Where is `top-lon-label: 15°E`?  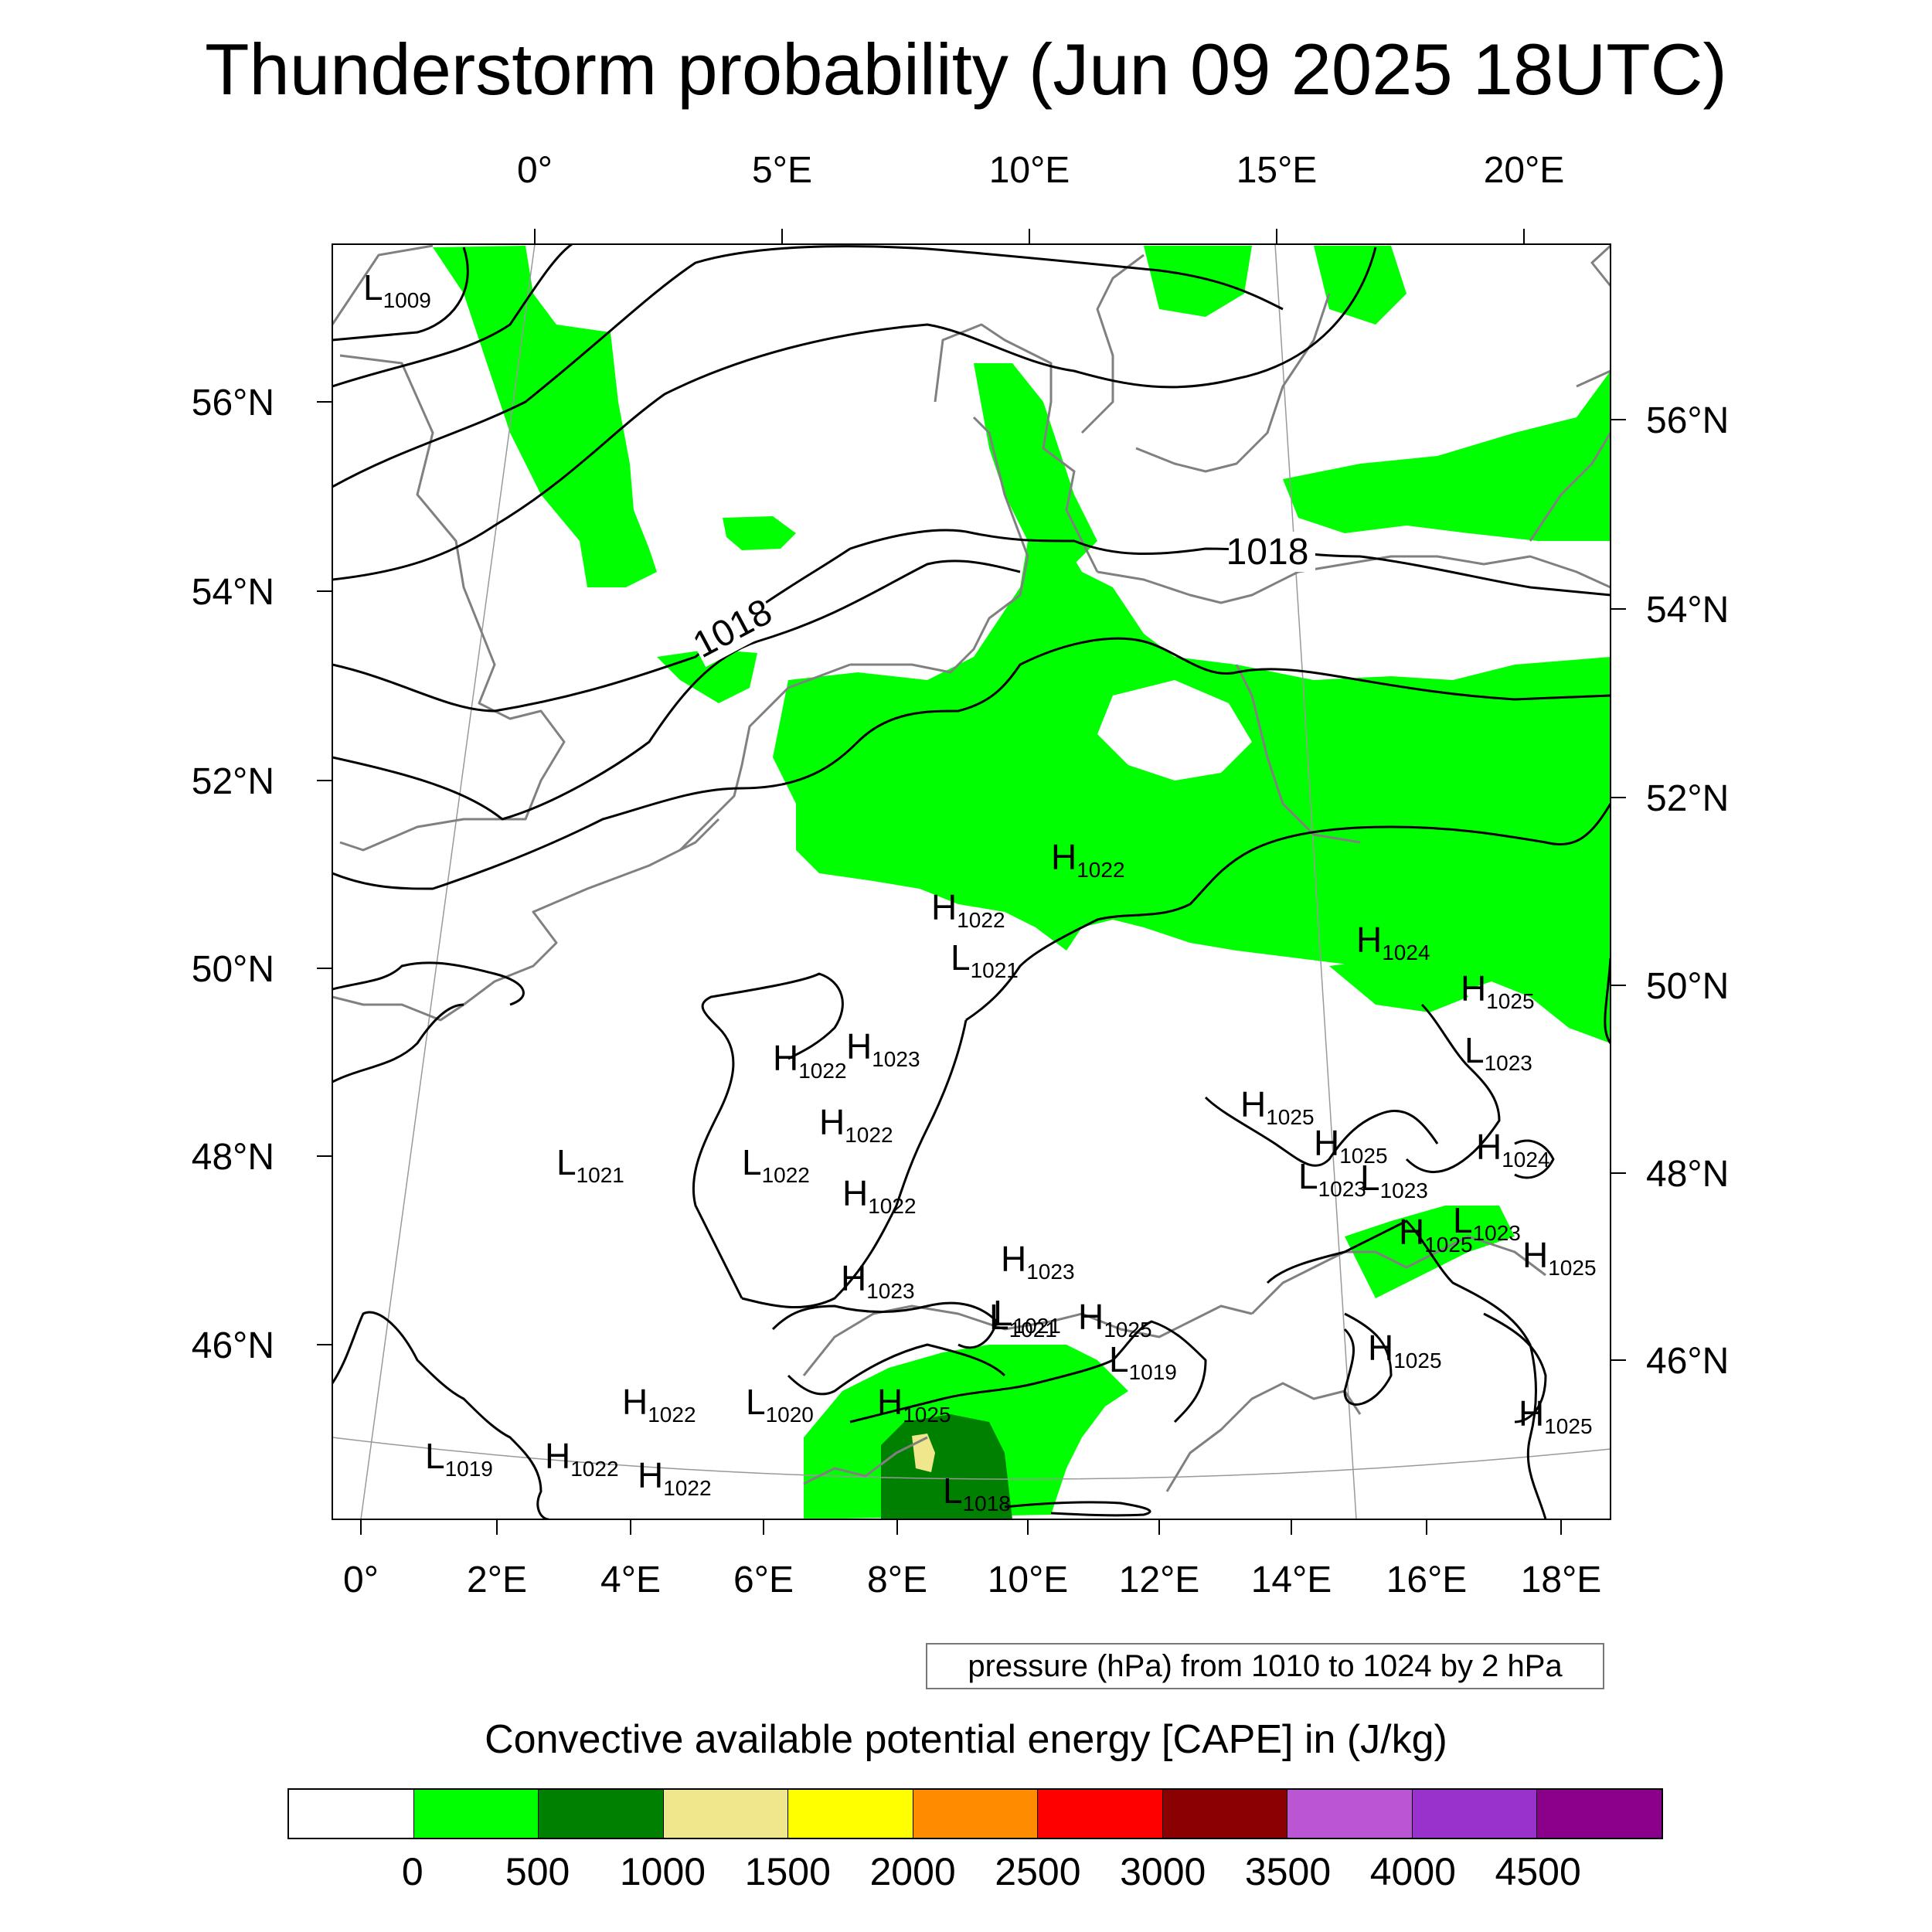 top-lon-label: 15°E is located at coordinates (1277, 170).